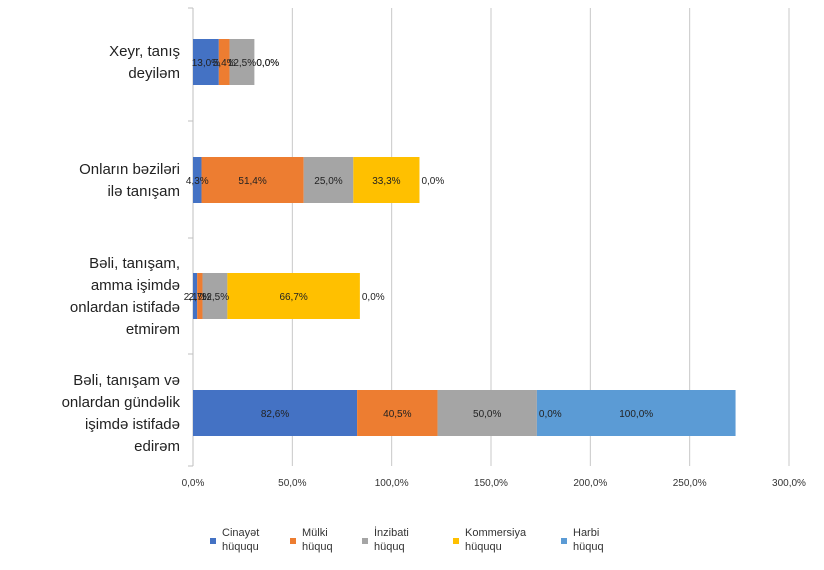 This screenshot has width=824, height=570. I want to click on category-label: Onların bəziləri, so click(129, 169).